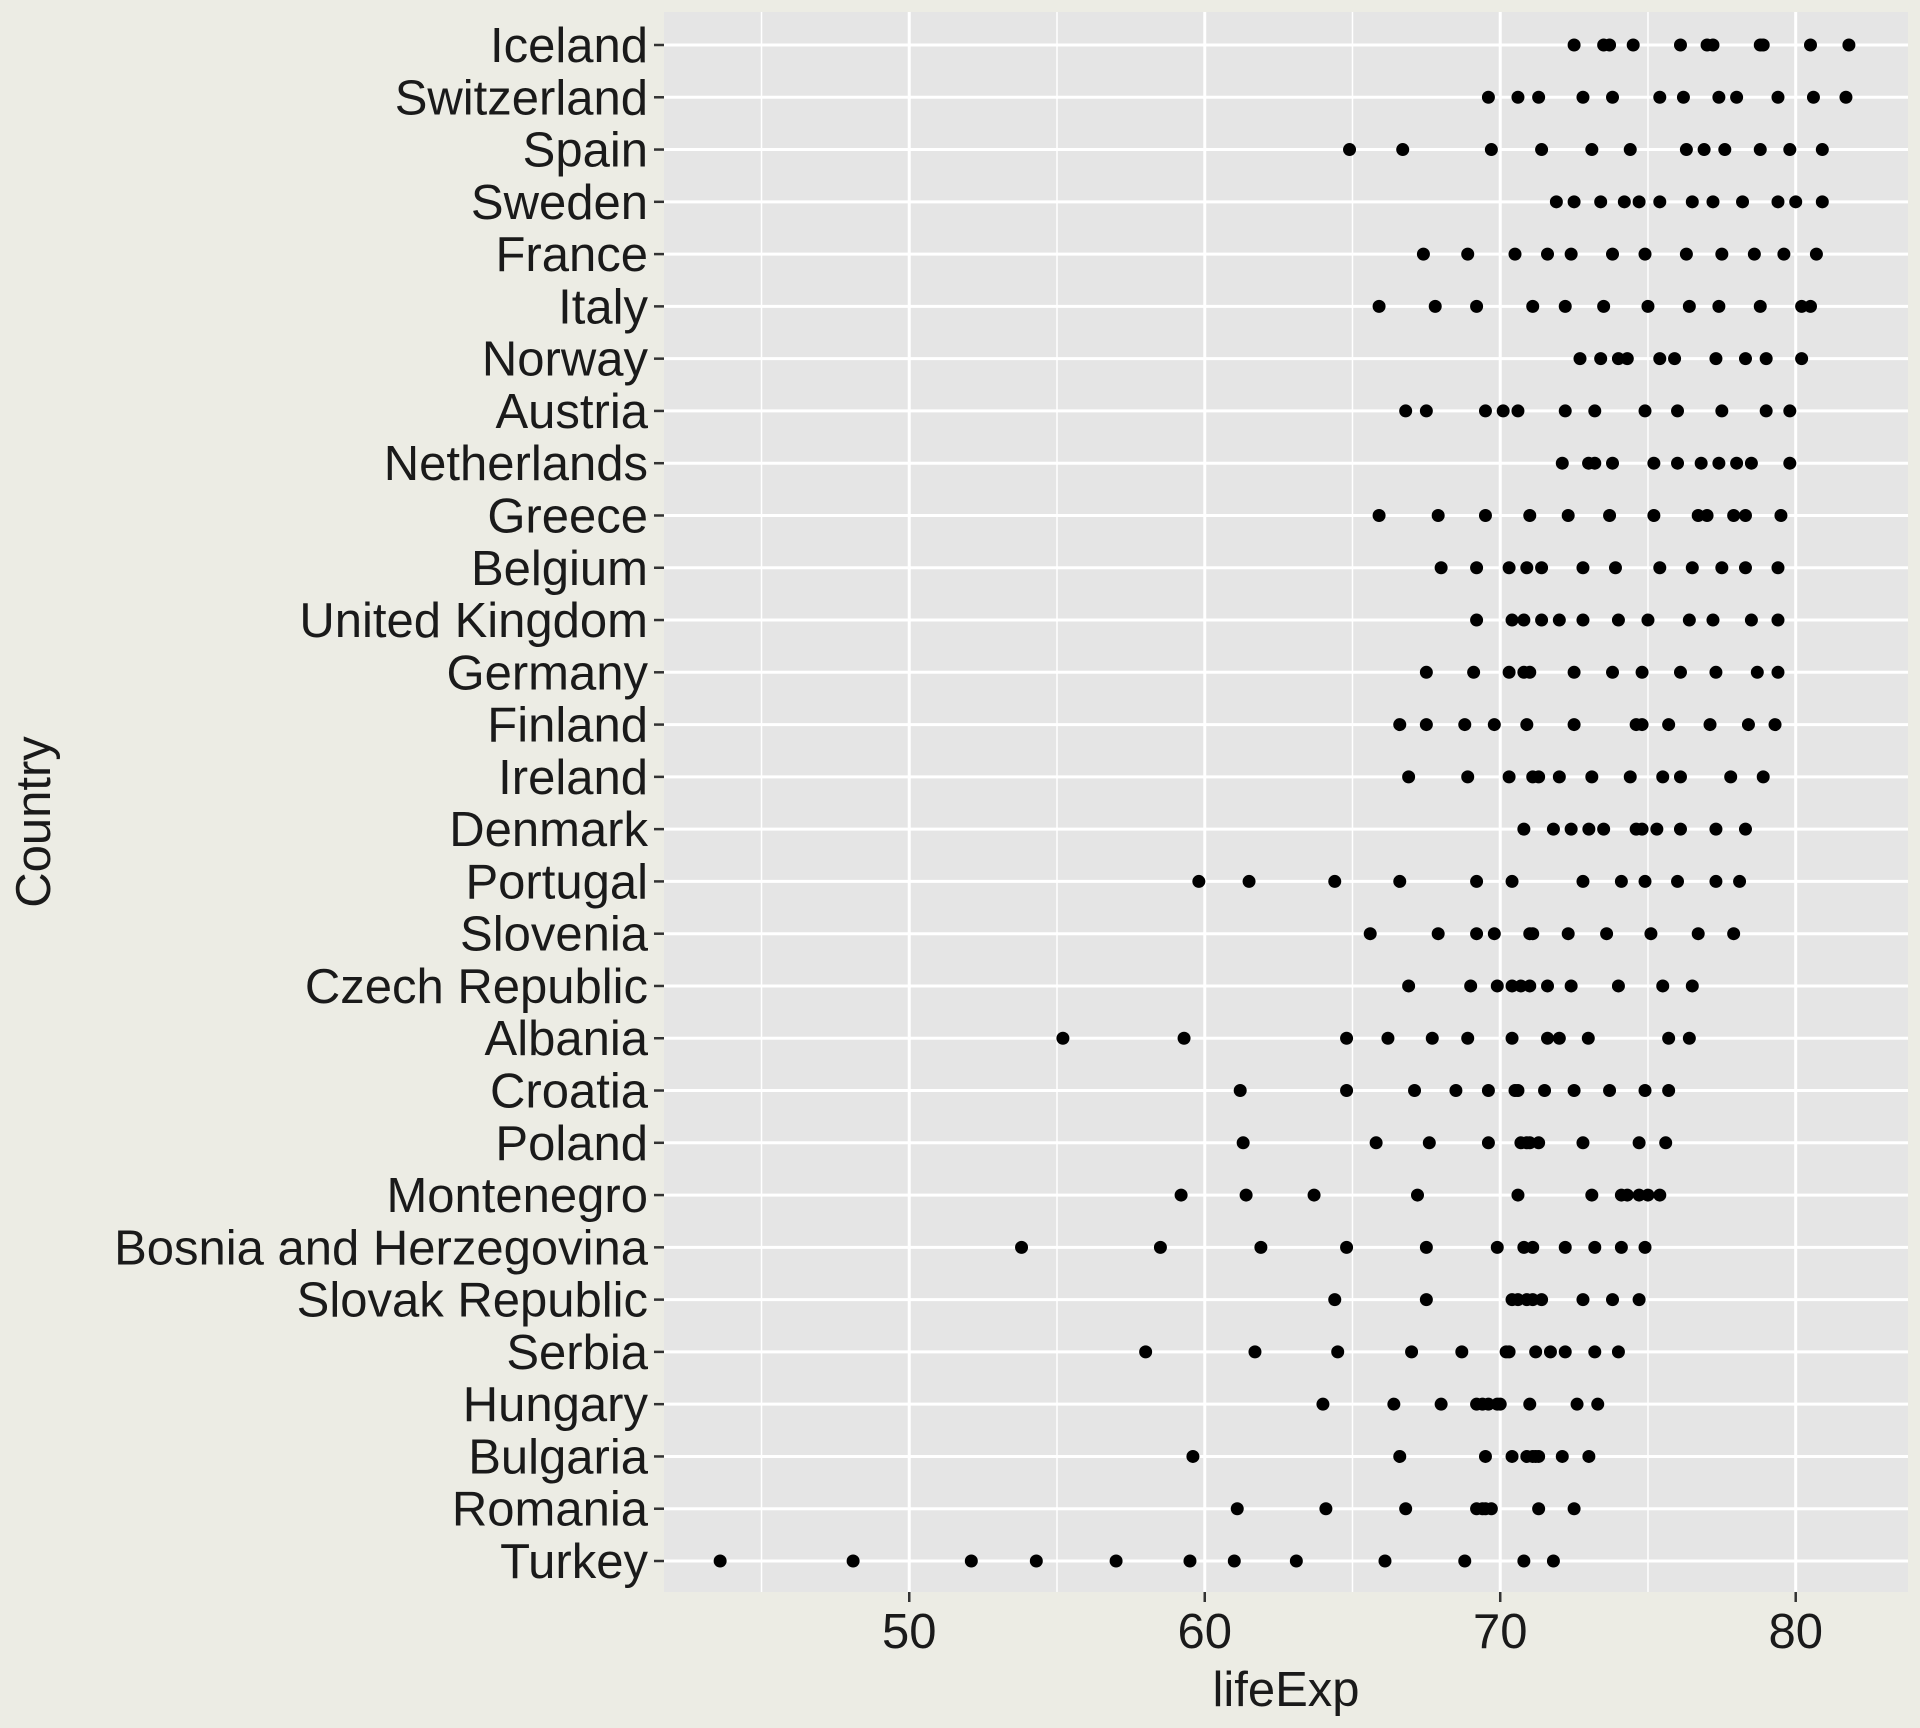 The height and width of the screenshot is (1728, 1920). I want to click on y-tick-label: Bosnia and Herzegovina, so click(381, 1248).